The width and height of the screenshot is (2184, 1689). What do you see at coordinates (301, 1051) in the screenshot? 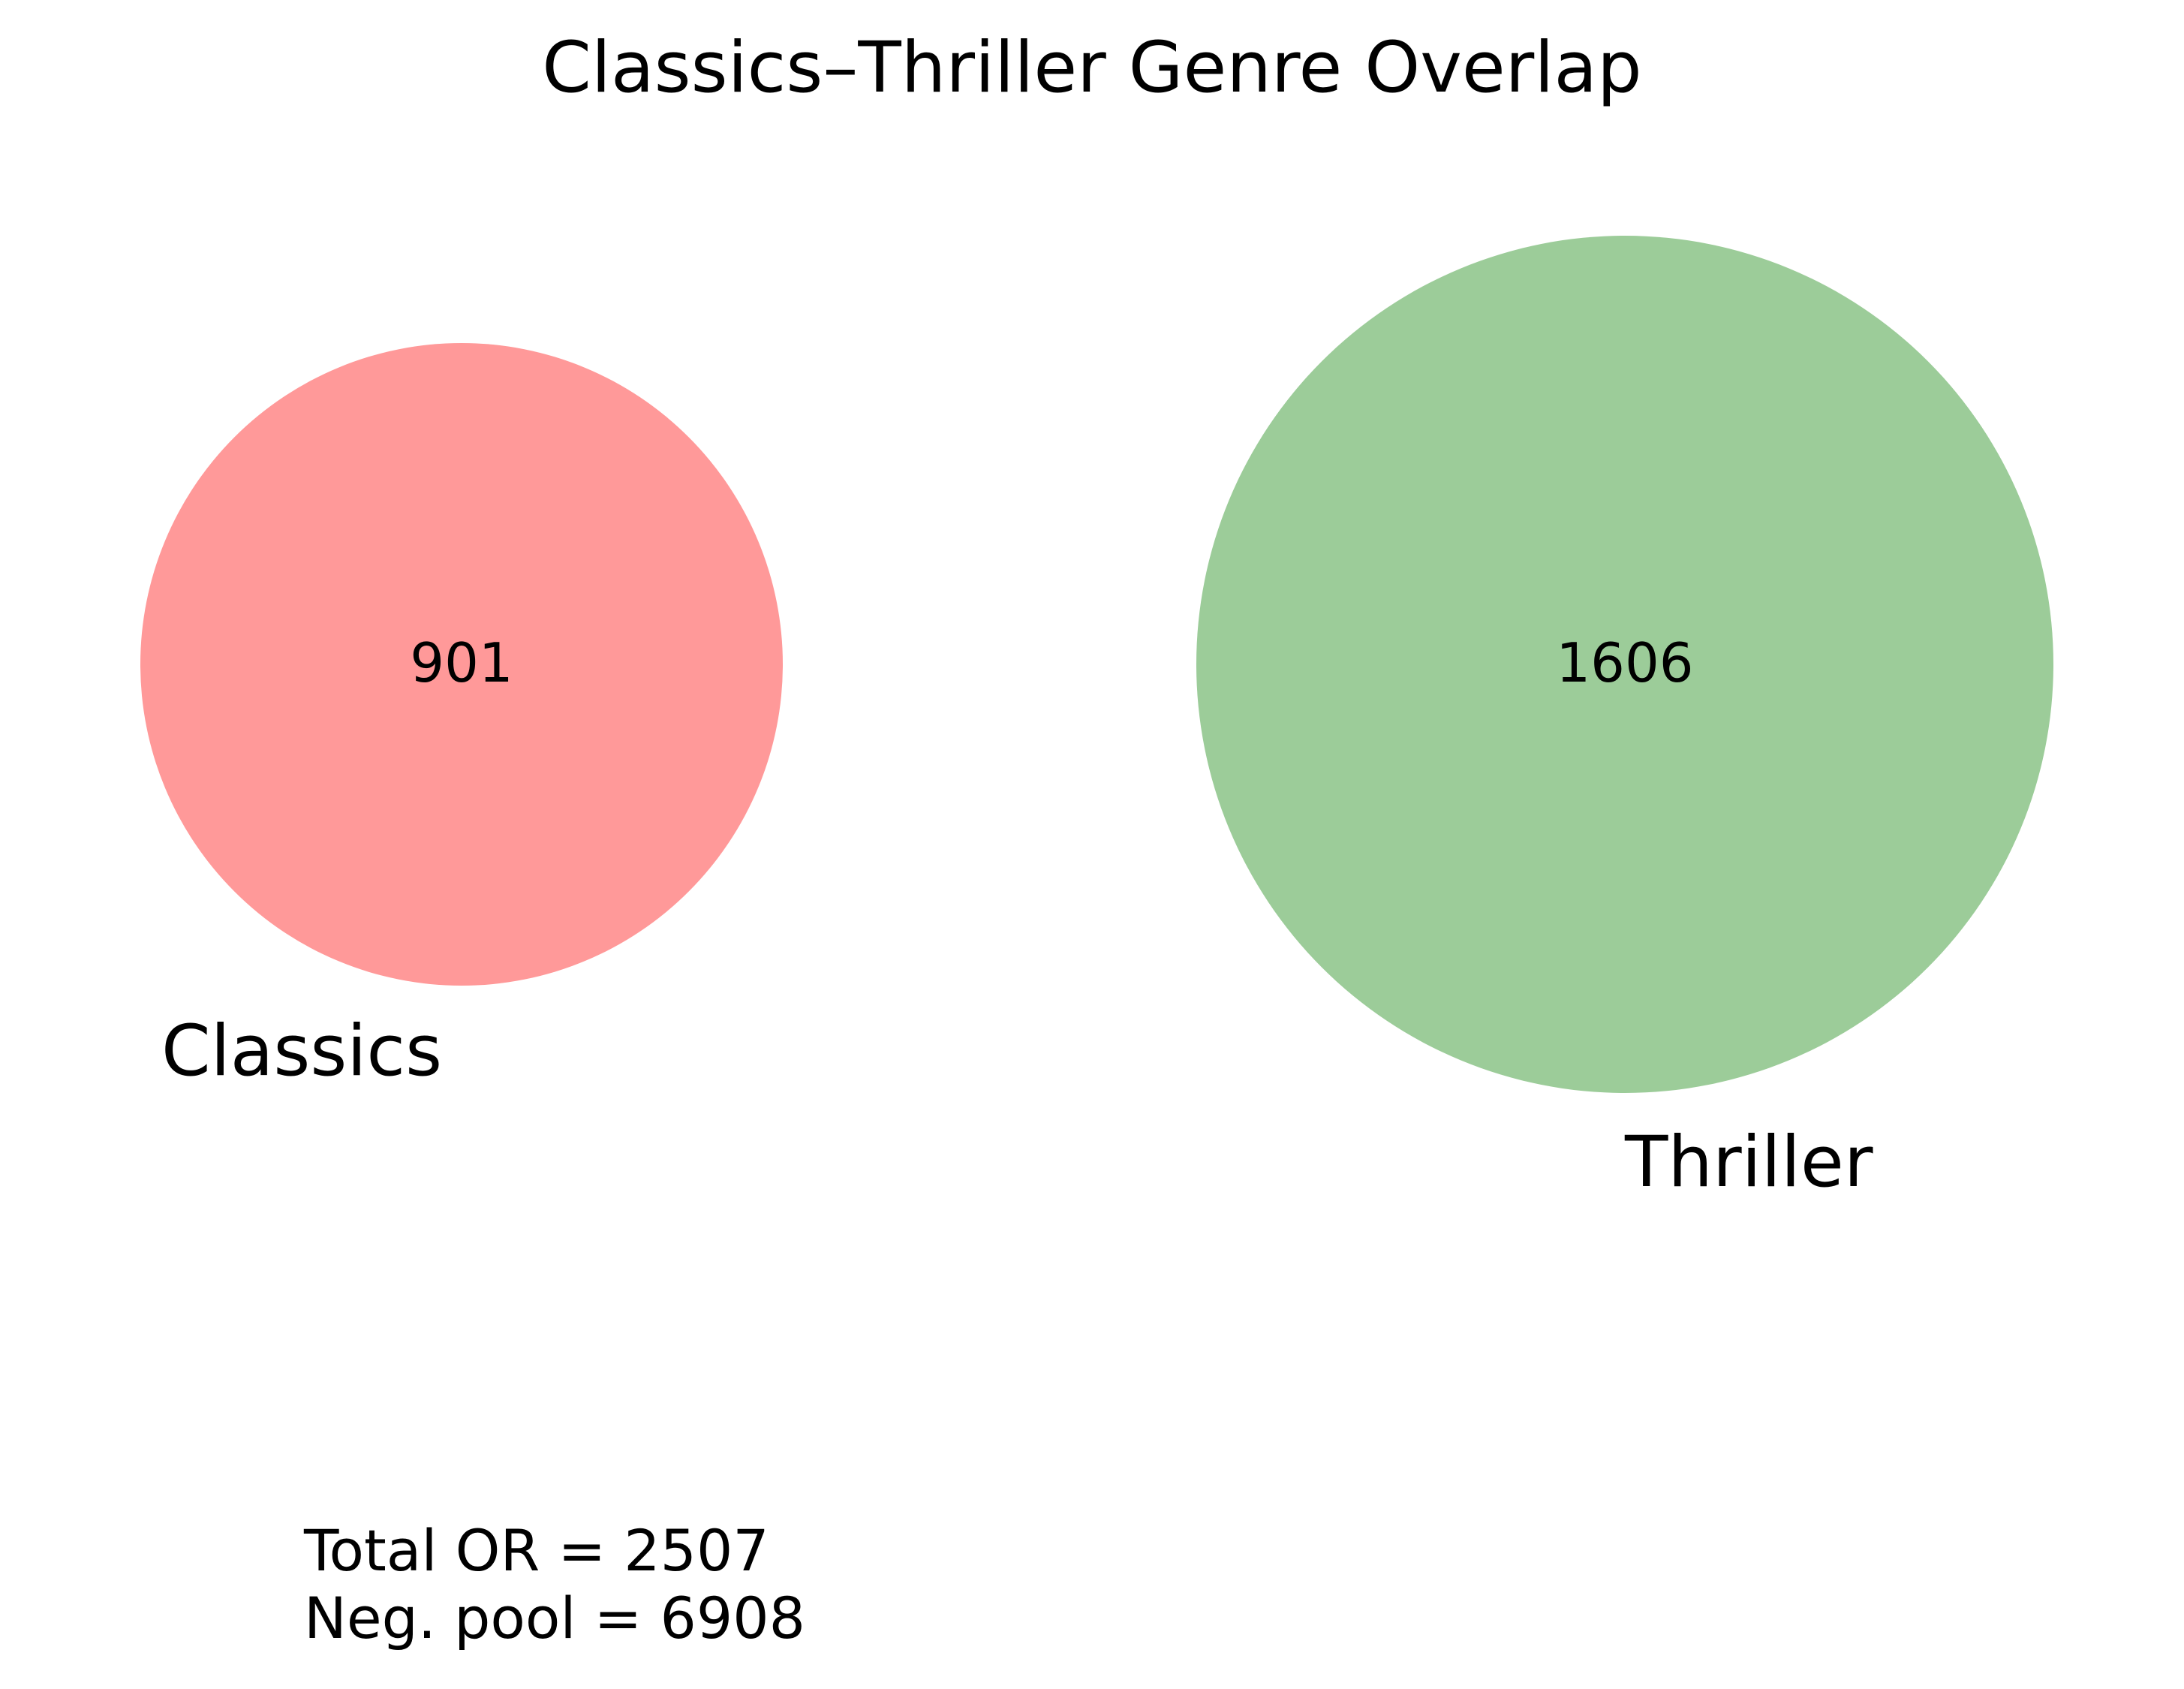
I see `label-classics: Classics` at bounding box center [301, 1051].